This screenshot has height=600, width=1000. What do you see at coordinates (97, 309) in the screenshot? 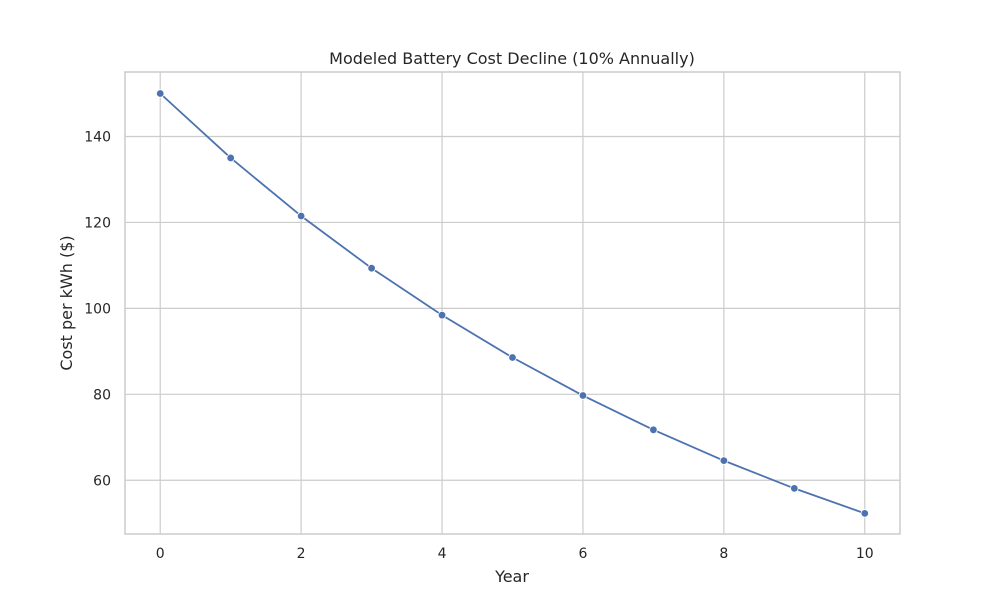
I see `y-tick-label: 100` at bounding box center [97, 309].